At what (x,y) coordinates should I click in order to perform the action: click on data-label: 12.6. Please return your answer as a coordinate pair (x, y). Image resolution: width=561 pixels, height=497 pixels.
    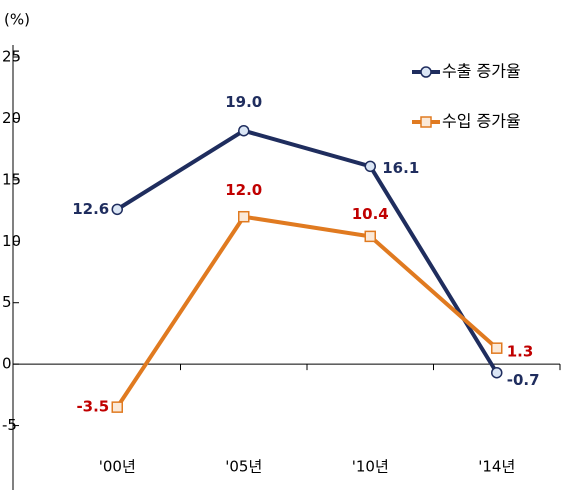
    Looking at the image, I should click on (90, 209).